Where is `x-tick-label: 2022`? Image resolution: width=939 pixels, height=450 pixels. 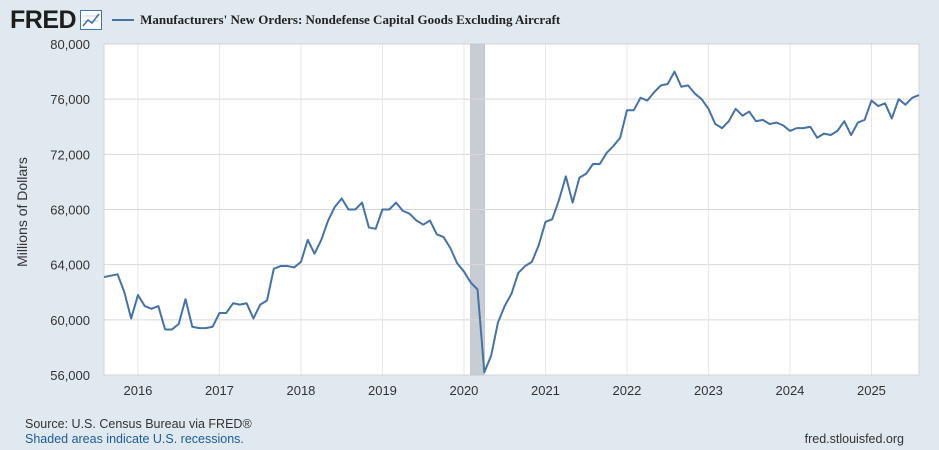
x-tick-label: 2022 is located at coordinates (626, 390).